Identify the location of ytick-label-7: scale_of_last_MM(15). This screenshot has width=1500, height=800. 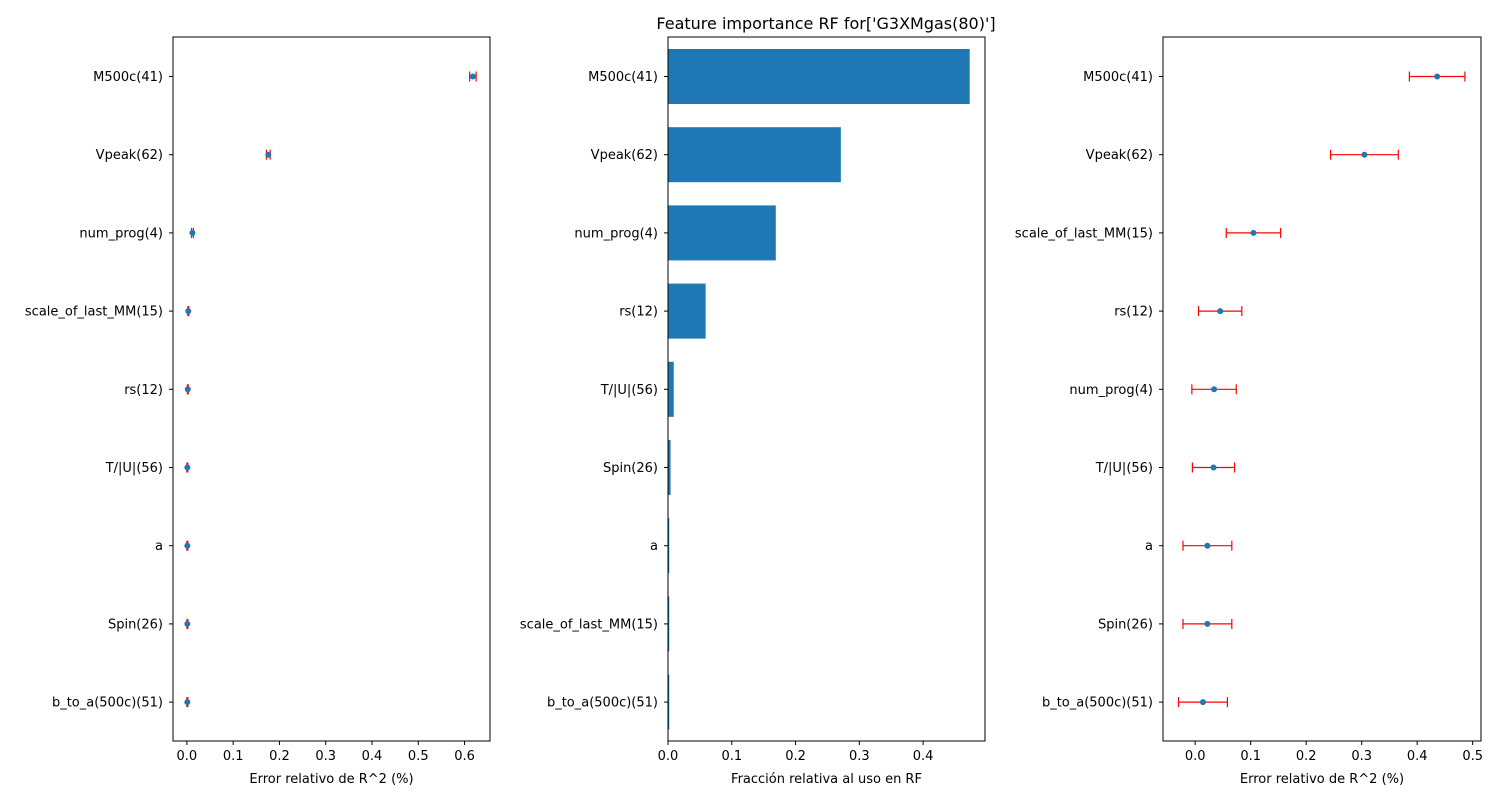
(589, 624).